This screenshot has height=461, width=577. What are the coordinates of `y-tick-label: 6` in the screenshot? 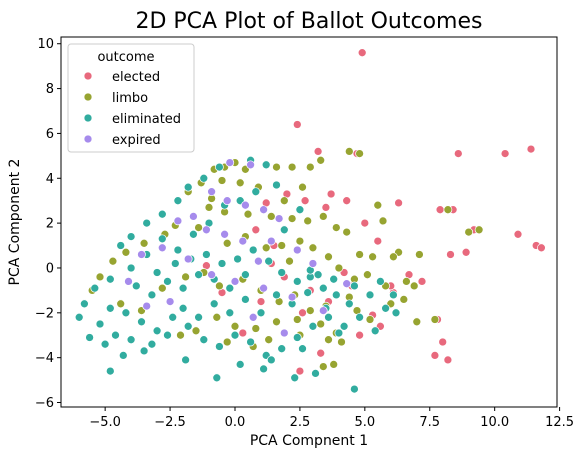 It's located at (50, 134).